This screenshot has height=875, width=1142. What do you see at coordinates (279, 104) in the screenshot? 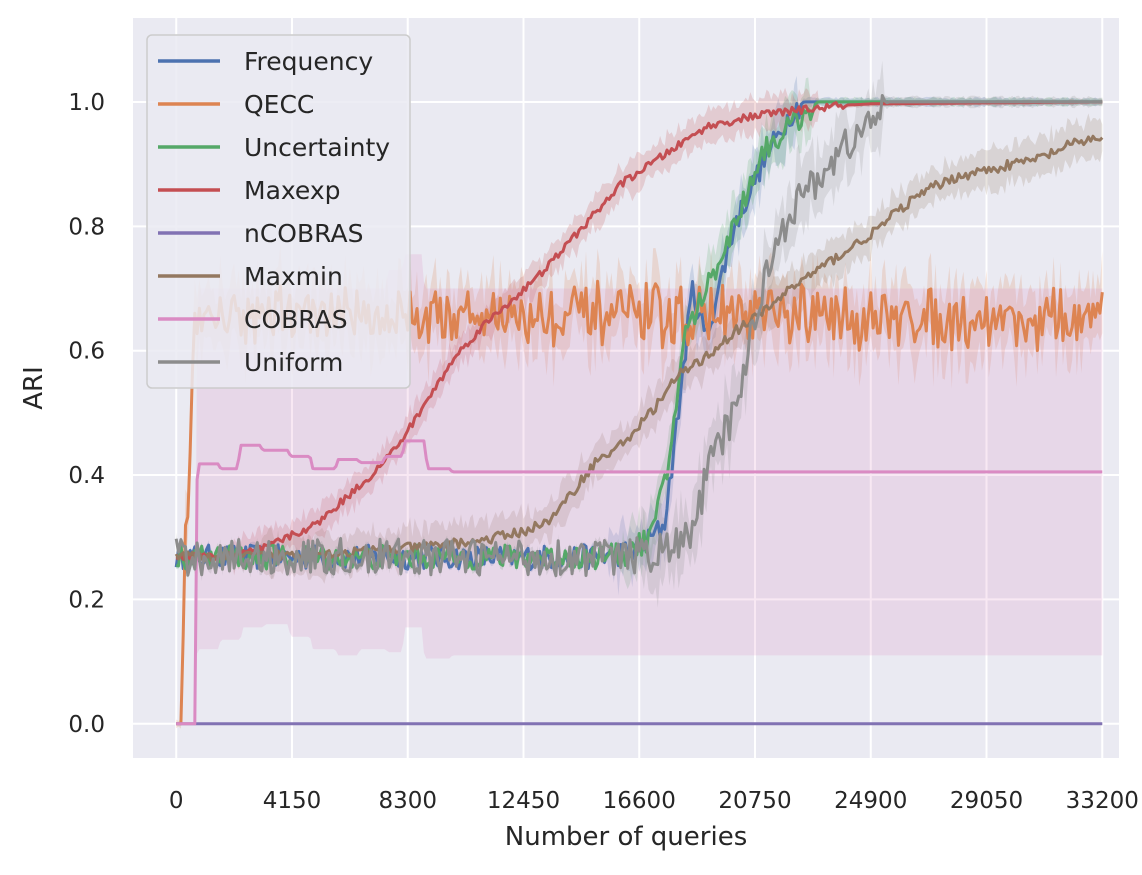
I see `legend-label-qecc: QECC` at bounding box center [279, 104].